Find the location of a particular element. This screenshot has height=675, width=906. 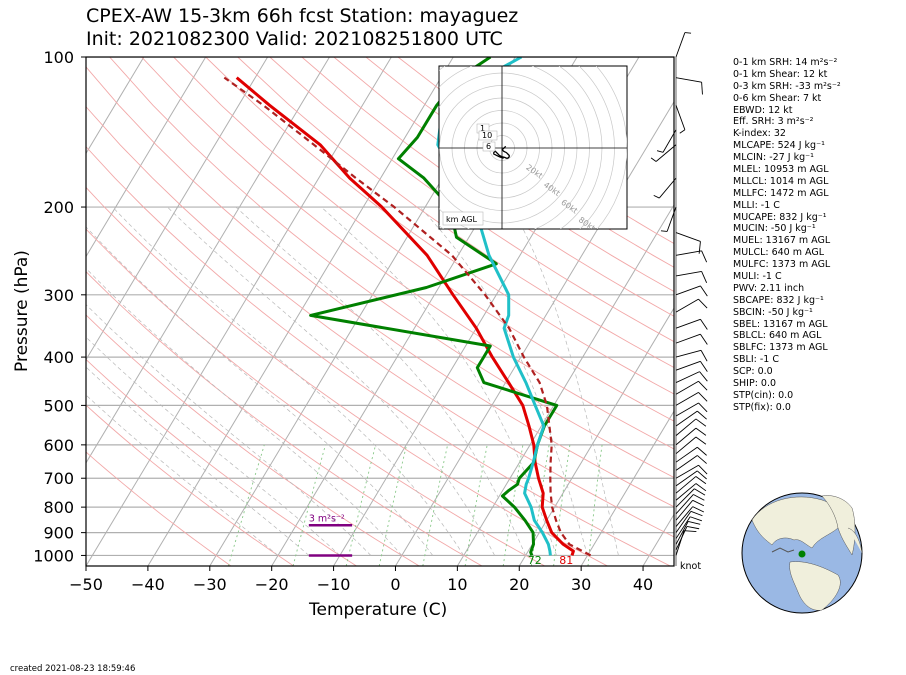

index-line: SBEL: 13167 m AGL is located at coordinates (780, 324).